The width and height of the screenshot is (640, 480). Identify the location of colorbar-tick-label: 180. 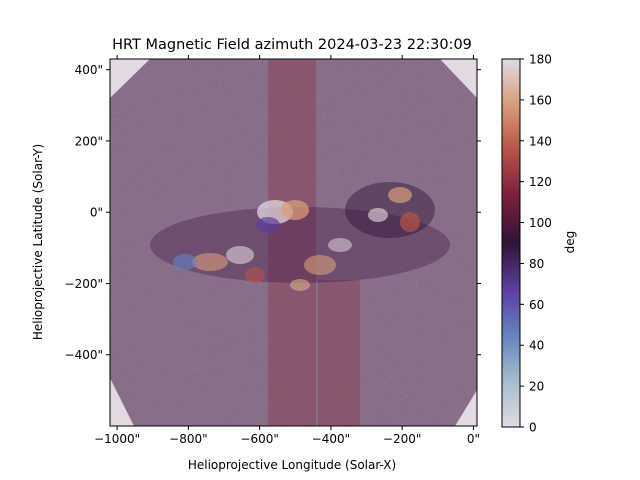
(540, 60).